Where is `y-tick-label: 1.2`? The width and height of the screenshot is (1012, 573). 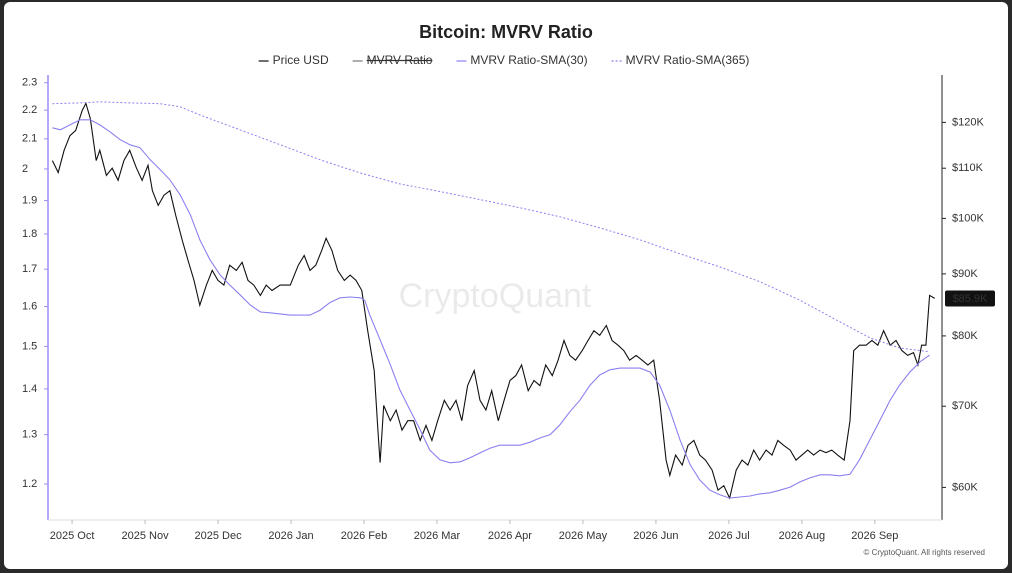 y-tick-label: 1.2 is located at coordinates (29, 484).